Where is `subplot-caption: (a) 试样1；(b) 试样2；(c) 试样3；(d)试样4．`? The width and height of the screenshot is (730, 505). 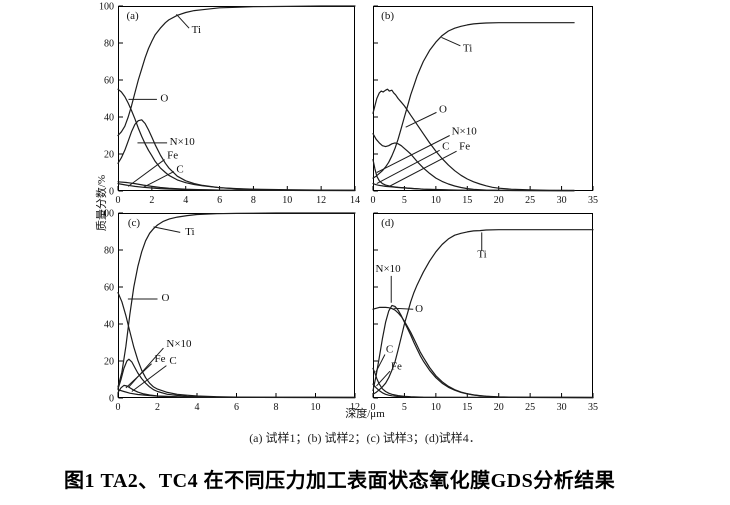 subplot-caption: (a) 试样1；(b) 试样2；(c) 试样3；(d)试样4． is located at coordinates (365, 438).